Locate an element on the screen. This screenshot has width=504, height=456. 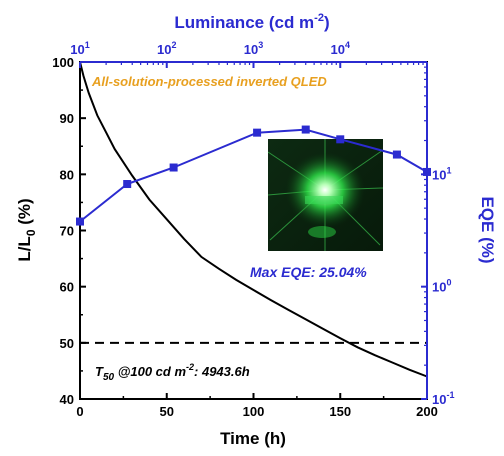
left-tick-label: 100 is located at coordinates (63, 62).